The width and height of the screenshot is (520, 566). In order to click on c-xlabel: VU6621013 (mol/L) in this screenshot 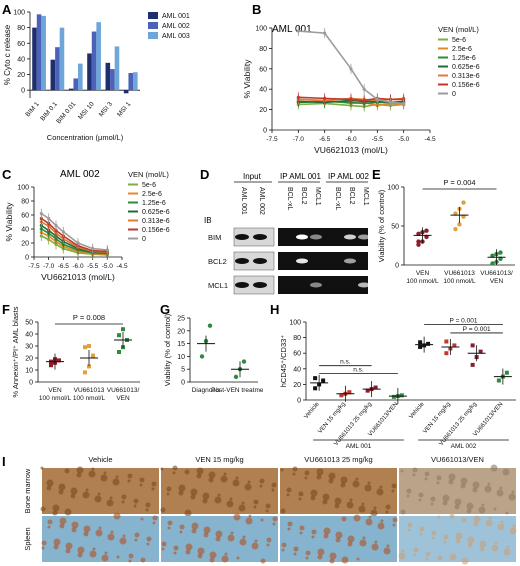, I will do `click(78, 277)`.